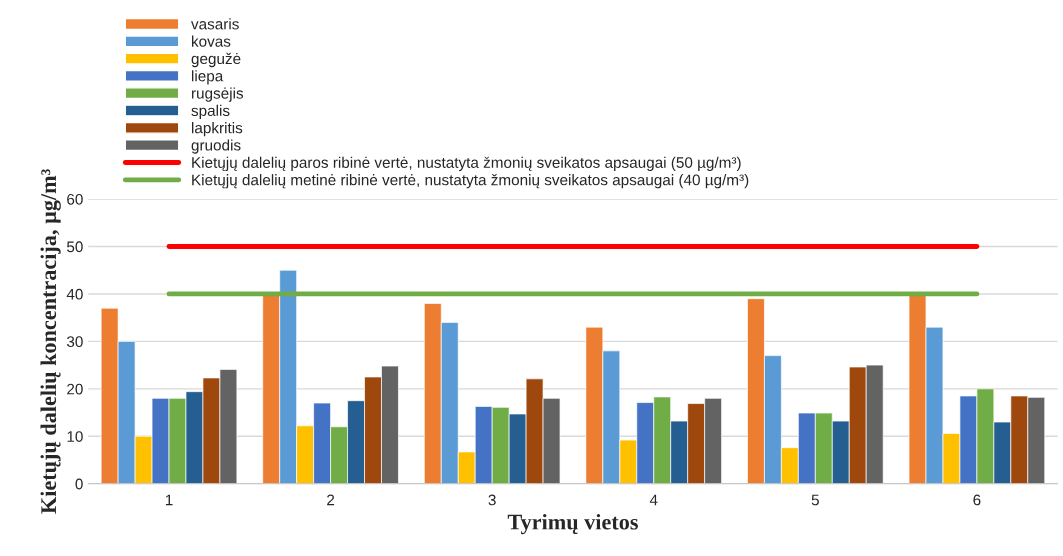 This screenshot has height=556, width=1063. I want to click on x-tick-label: 1, so click(169, 500).